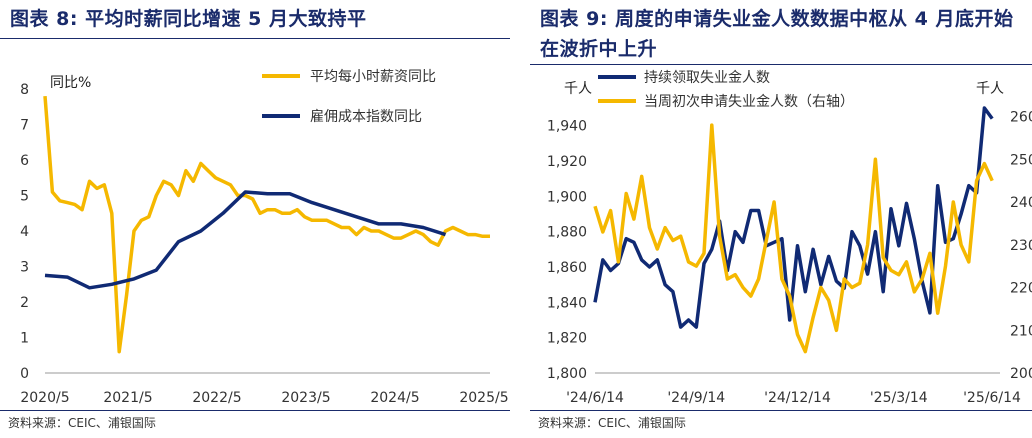 The width and height of the screenshot is (1032, 438). Describe the element at coordinates (216, 398) in the screenshot. I see `x-tick-label: 2022/5` at that location.